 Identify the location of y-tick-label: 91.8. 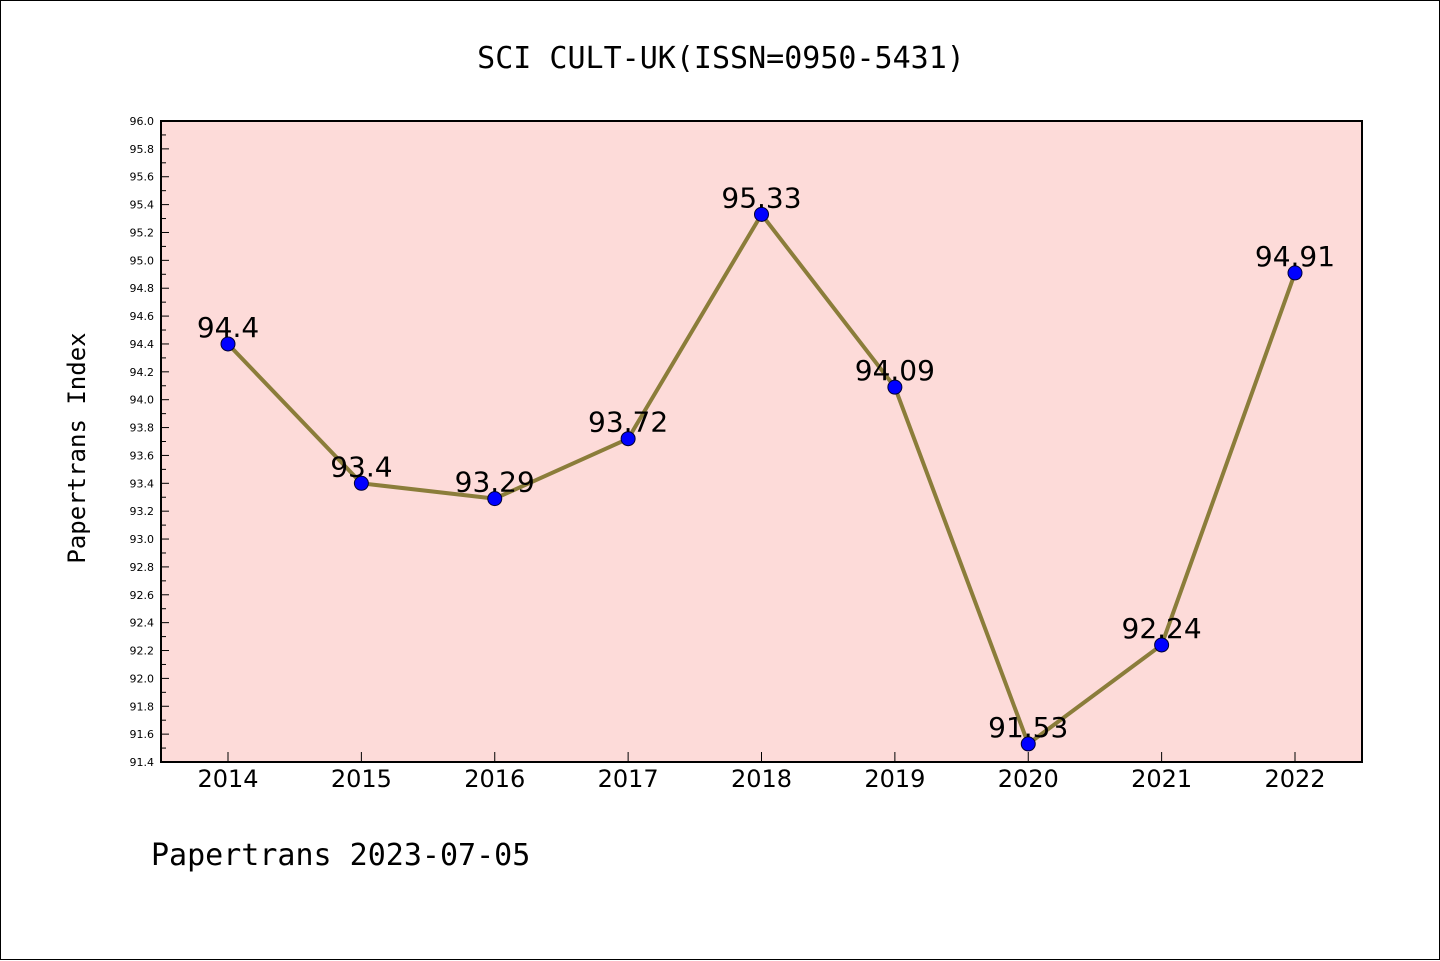
(142, 706).